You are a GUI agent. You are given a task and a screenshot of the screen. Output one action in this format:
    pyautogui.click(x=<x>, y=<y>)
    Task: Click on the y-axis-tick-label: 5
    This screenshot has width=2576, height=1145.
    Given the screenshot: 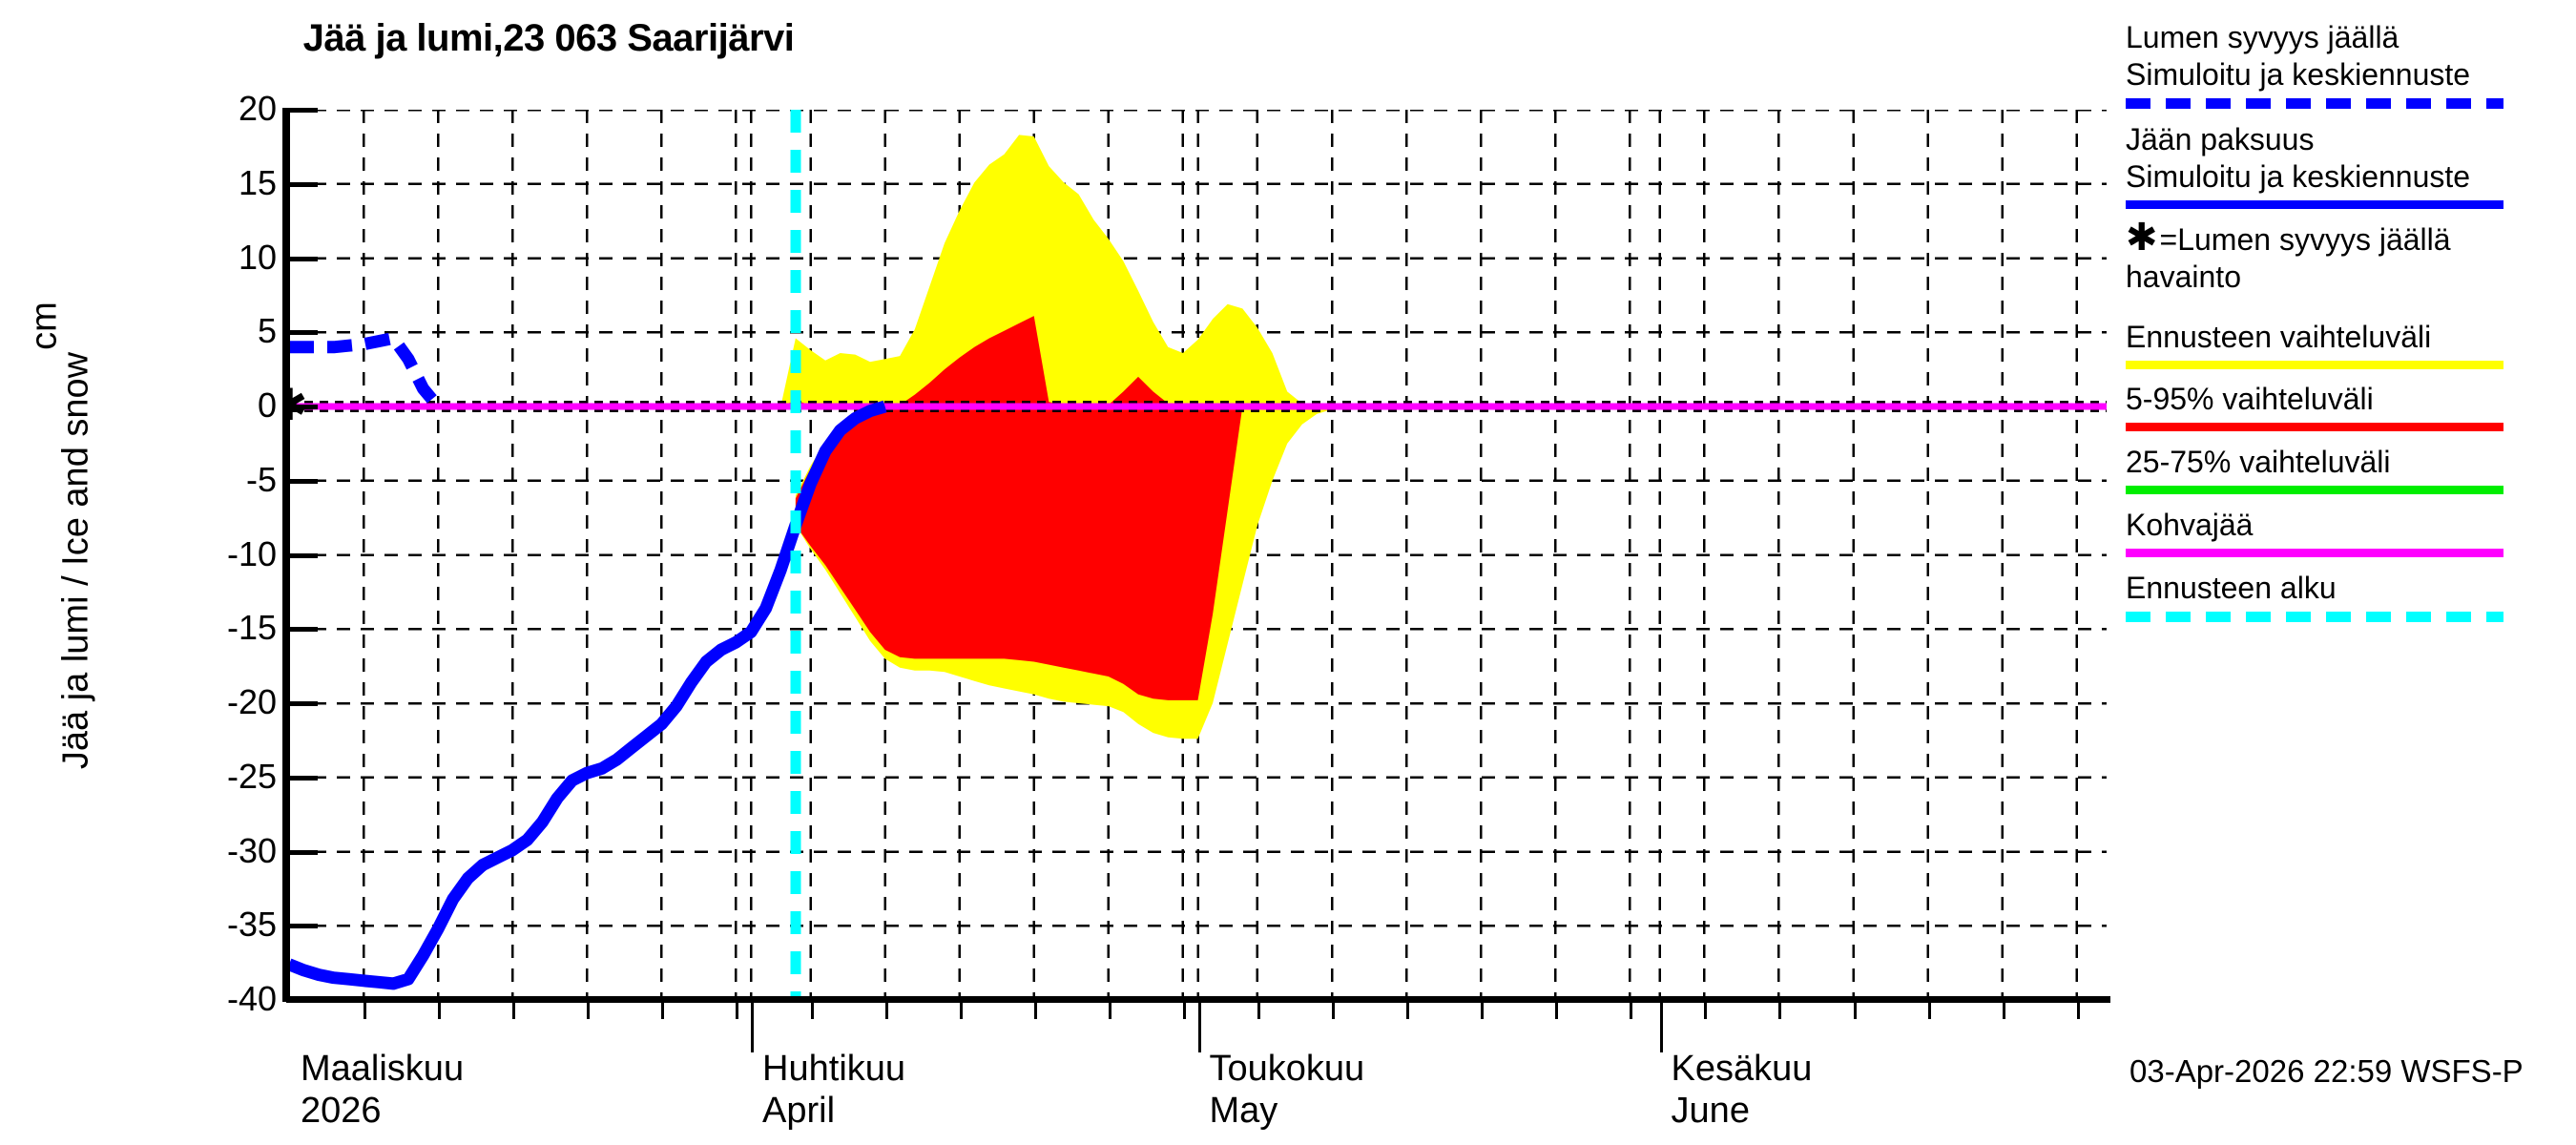 What is the action you would take?
    pyautogui.click(x=267, y=331)
    